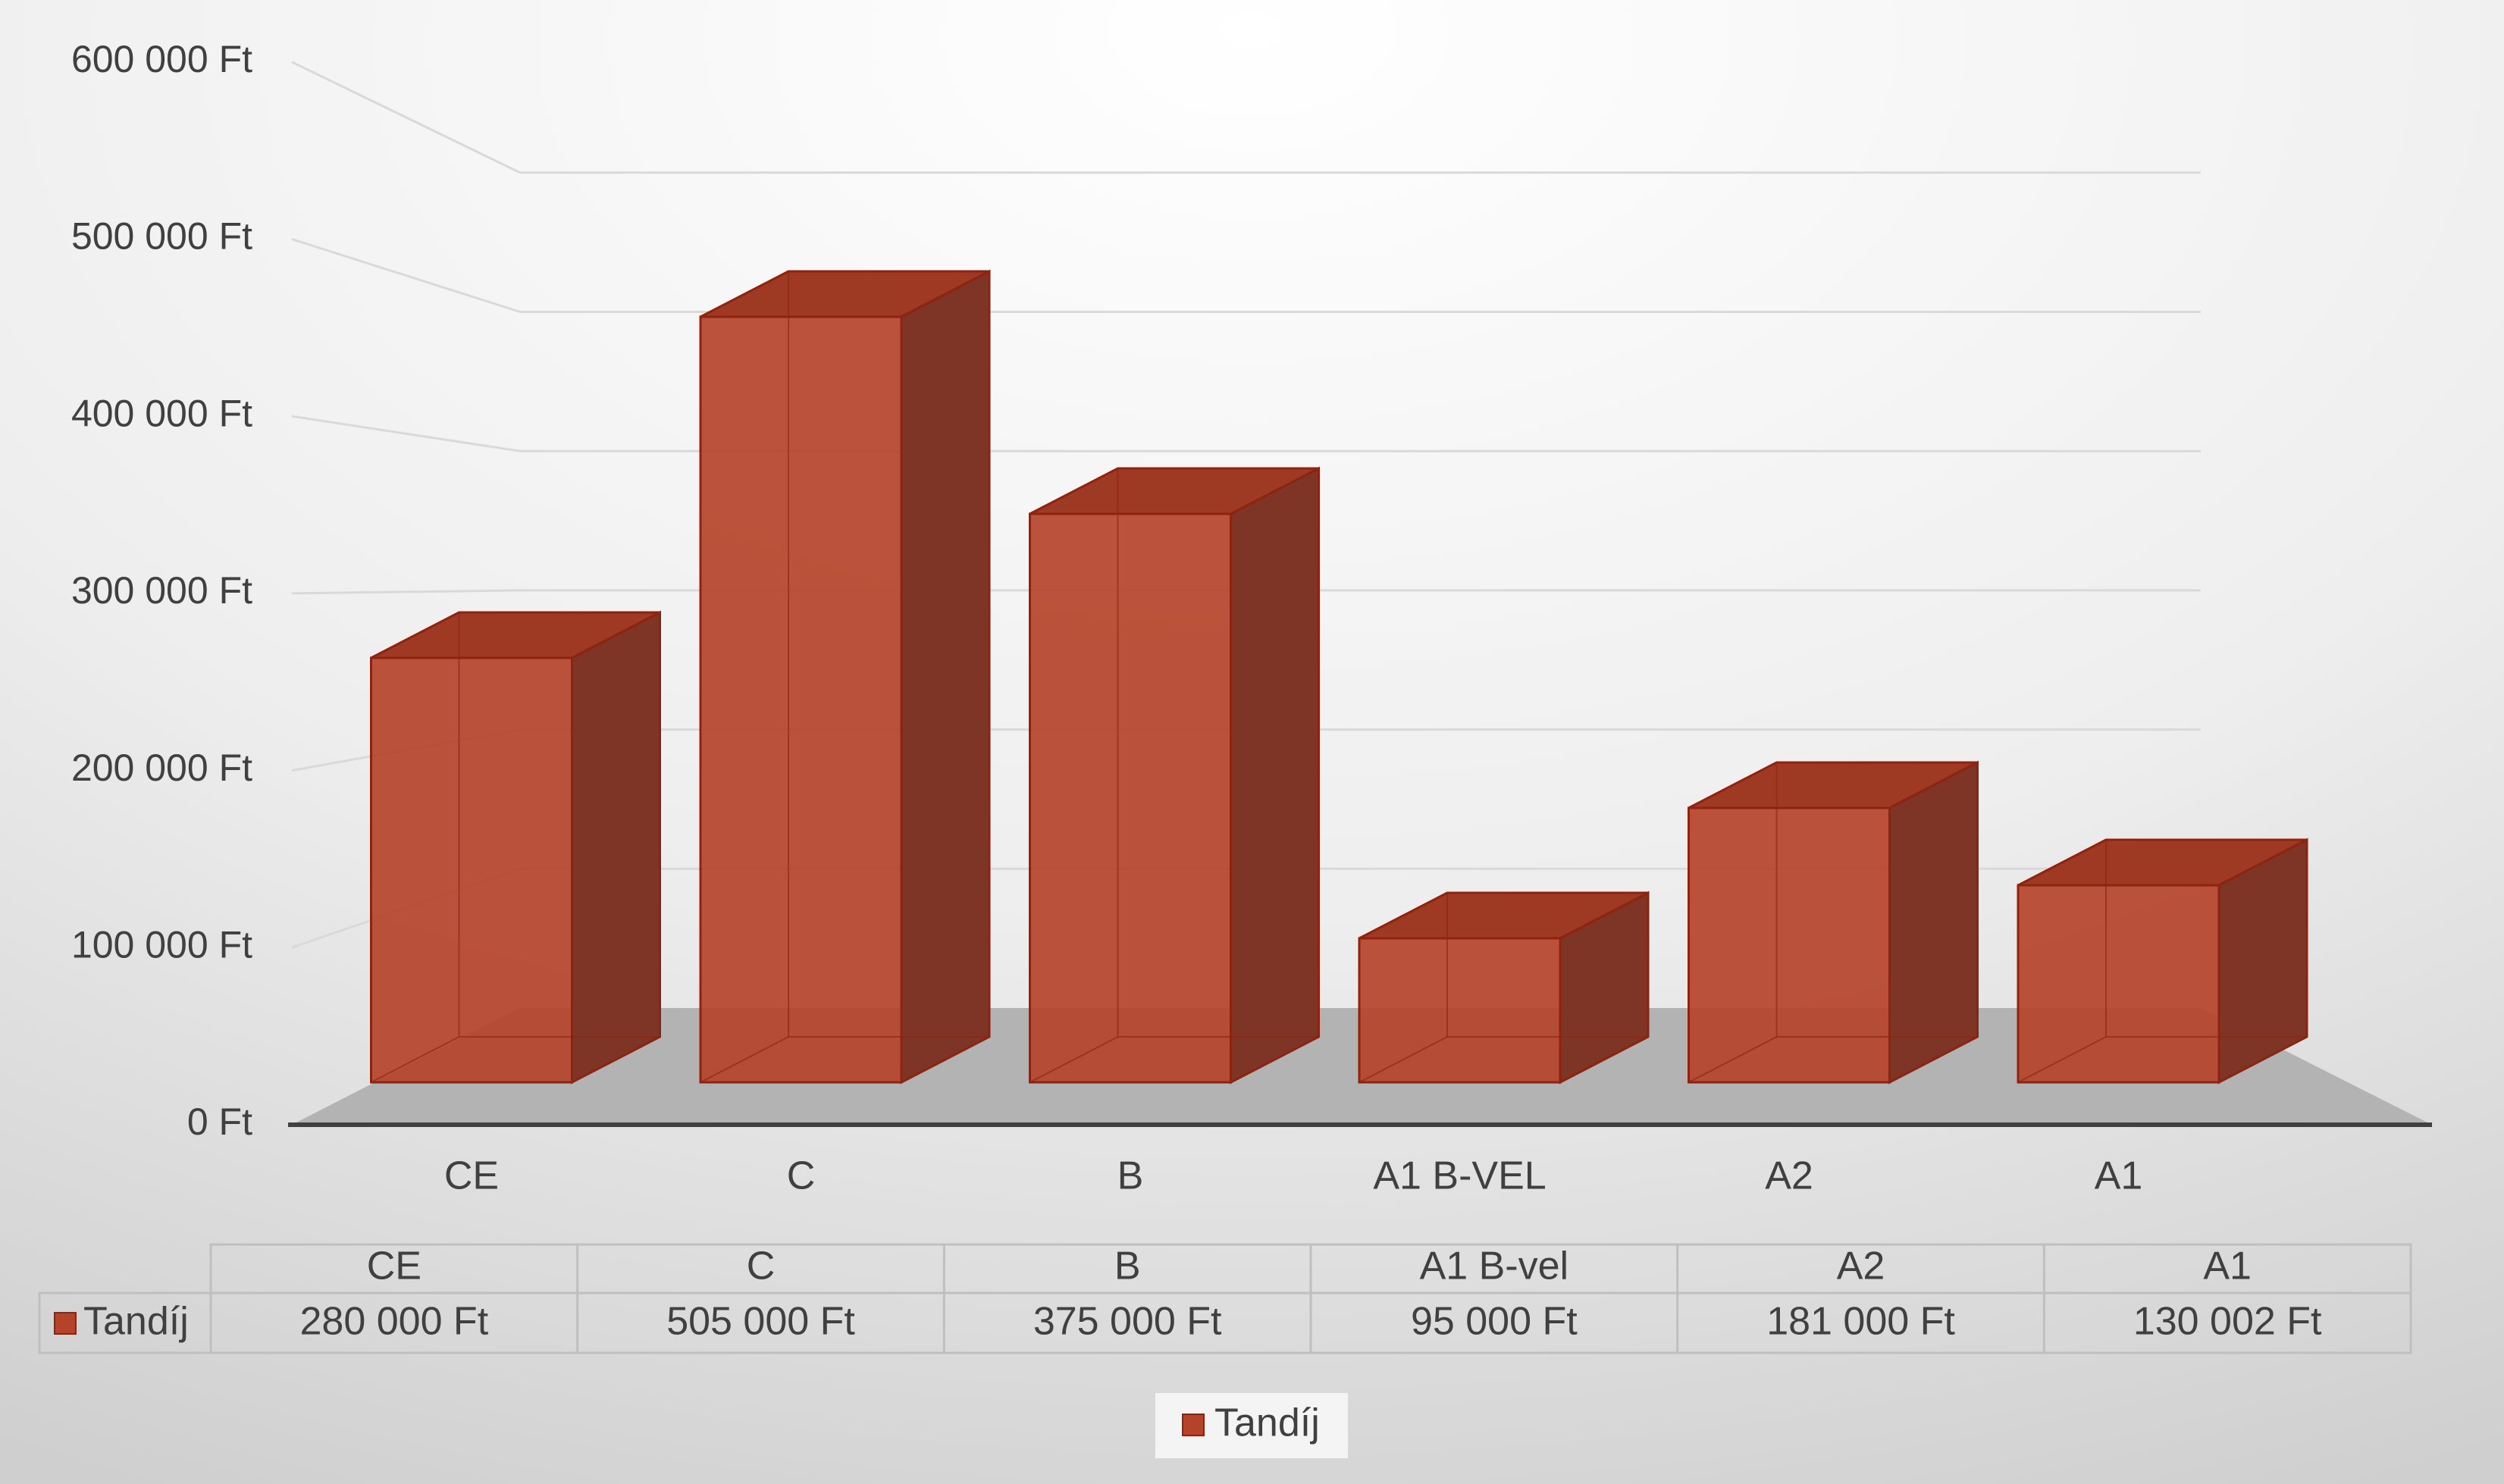 The image size is (2504, 1484). What do you see at coordinates (761, 1322) in the screenshot?
I see `table-value-cell: 505 000 Ft` at bounding box center [761, 1322].